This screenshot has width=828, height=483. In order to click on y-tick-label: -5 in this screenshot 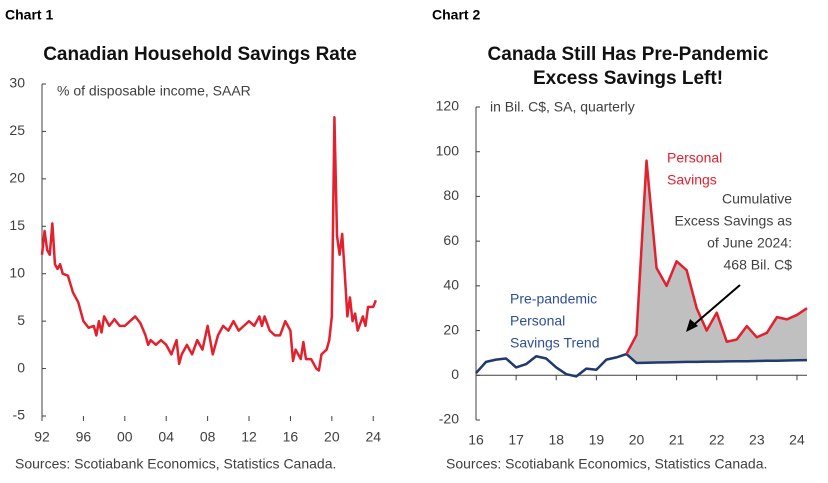, I will do `click(19, 415)`.